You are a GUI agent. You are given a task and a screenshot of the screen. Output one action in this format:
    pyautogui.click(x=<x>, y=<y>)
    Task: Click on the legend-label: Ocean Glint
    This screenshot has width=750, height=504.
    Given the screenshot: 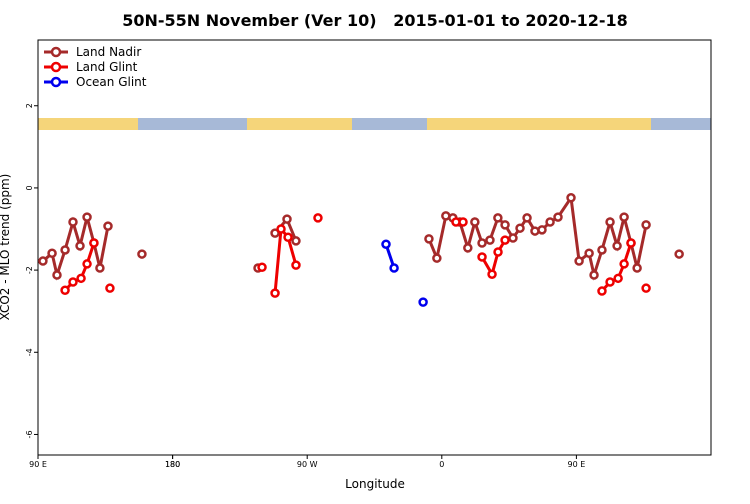 What is the action you would take?
    pyautogui.click(x=111, y=82)
    